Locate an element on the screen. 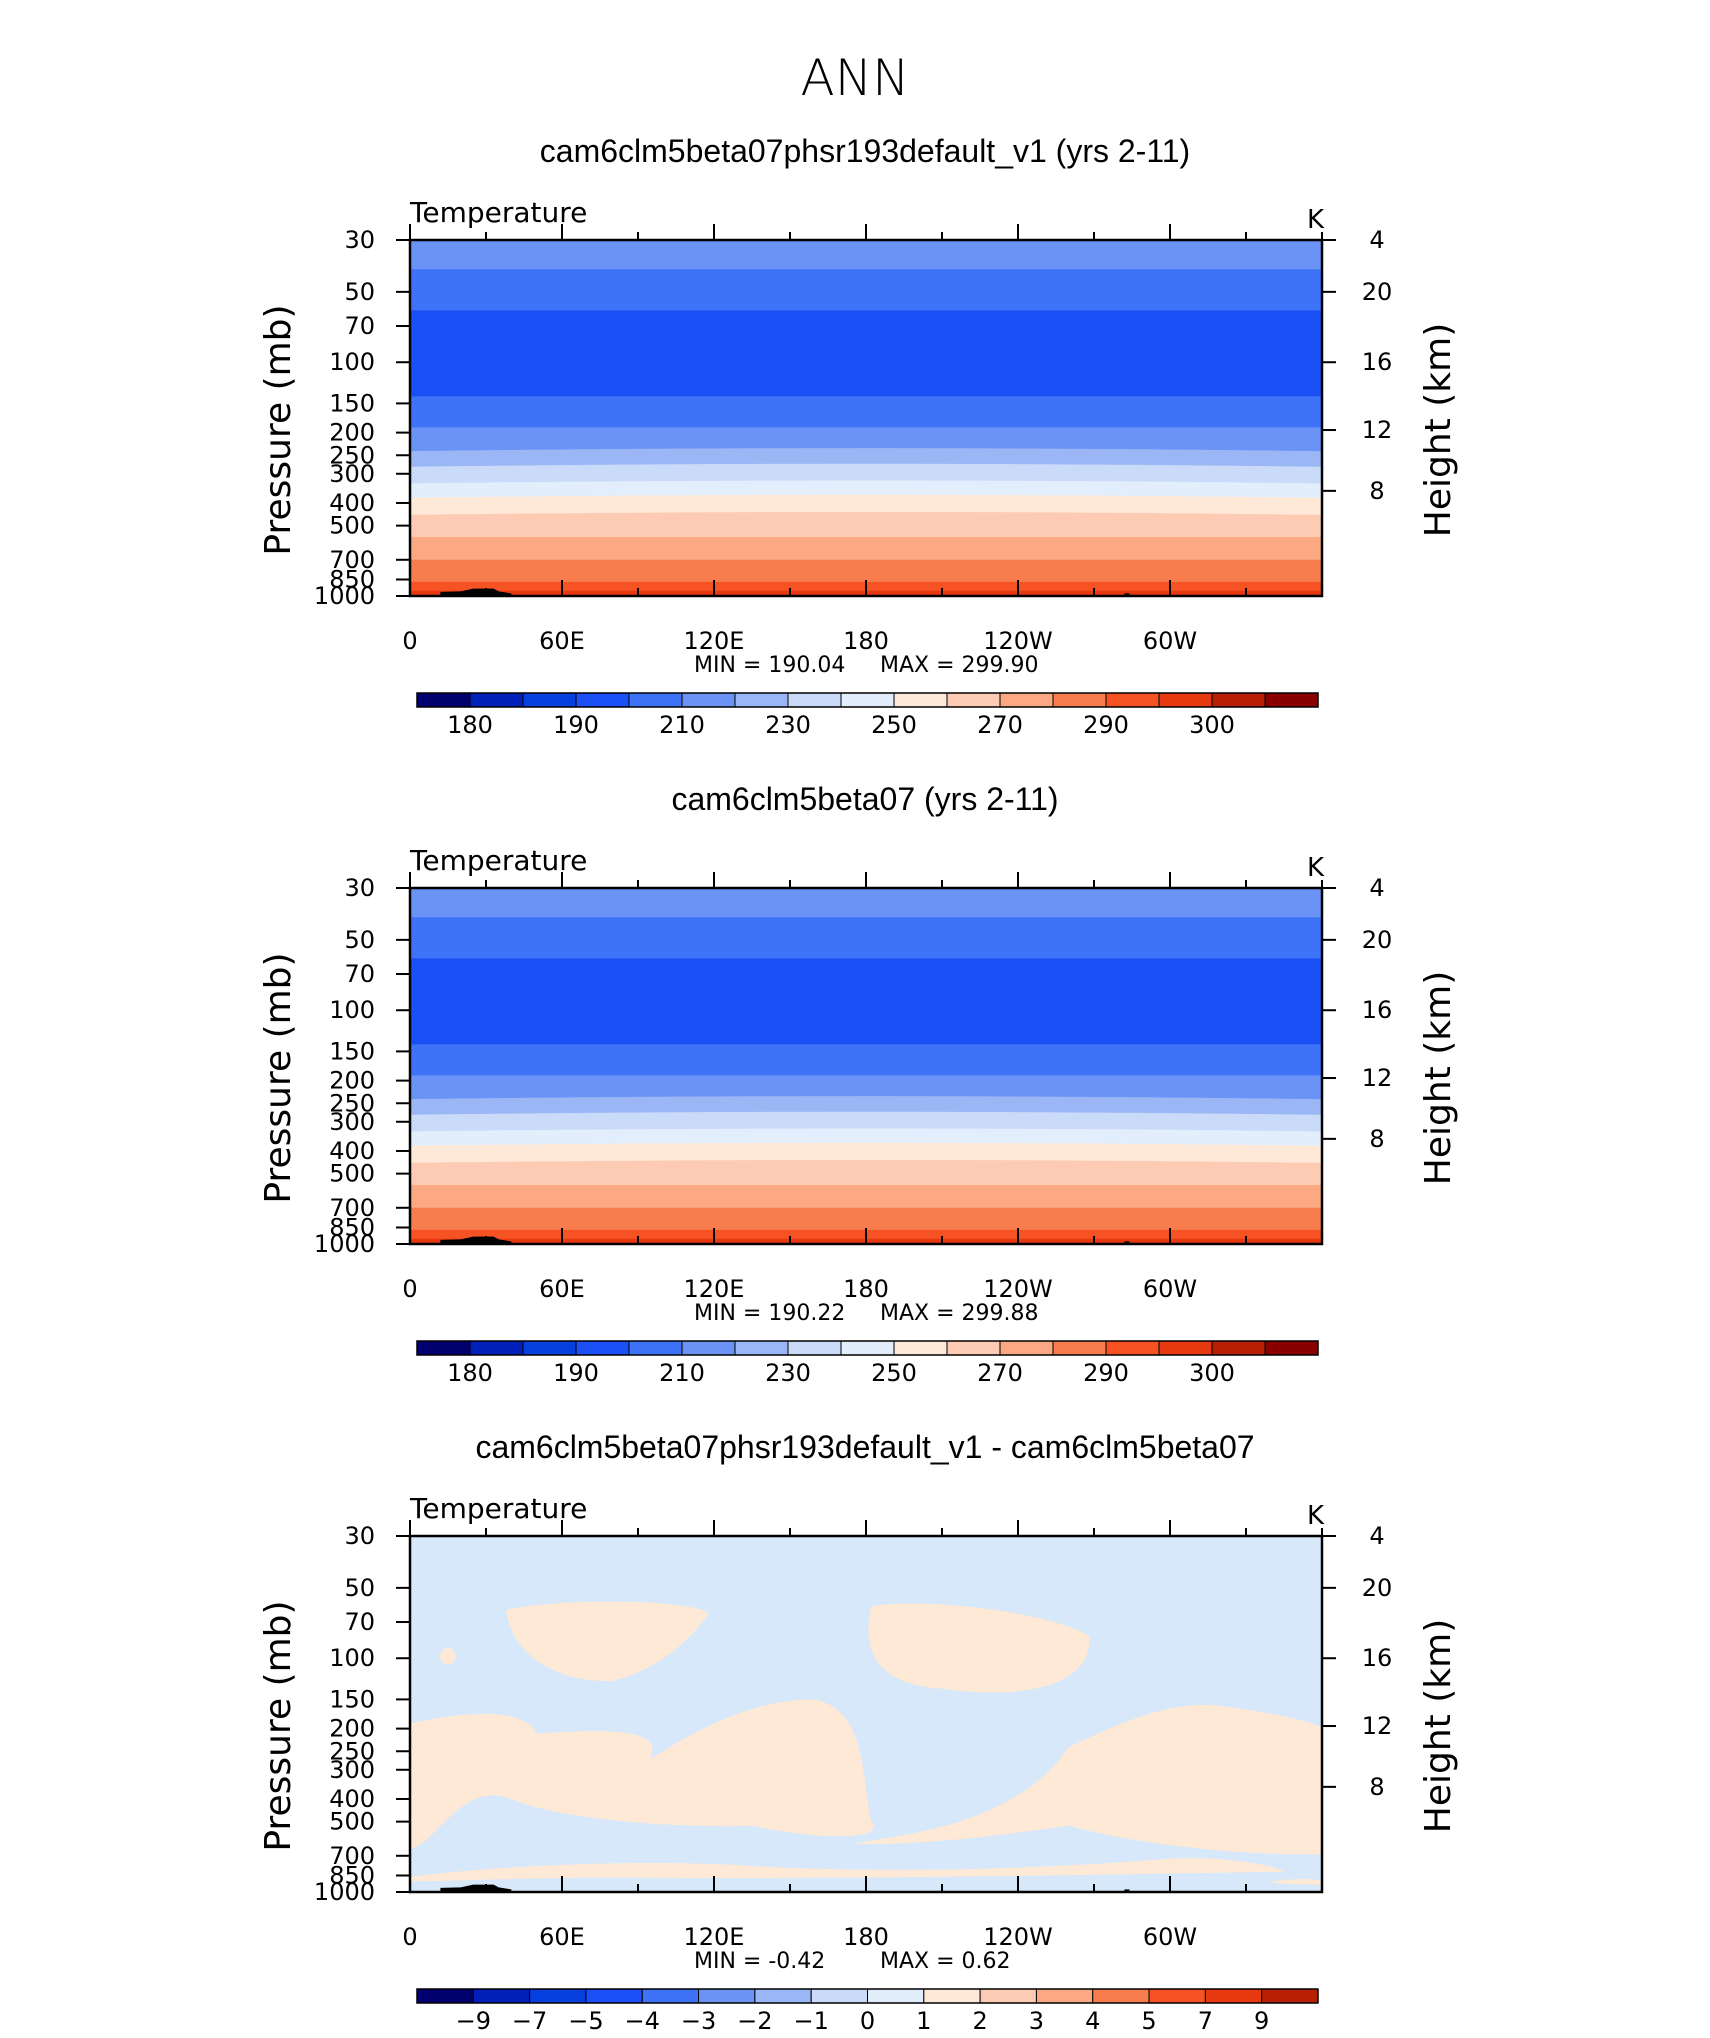  x-tick-label: 0 is located at coordinates (409, 1937).